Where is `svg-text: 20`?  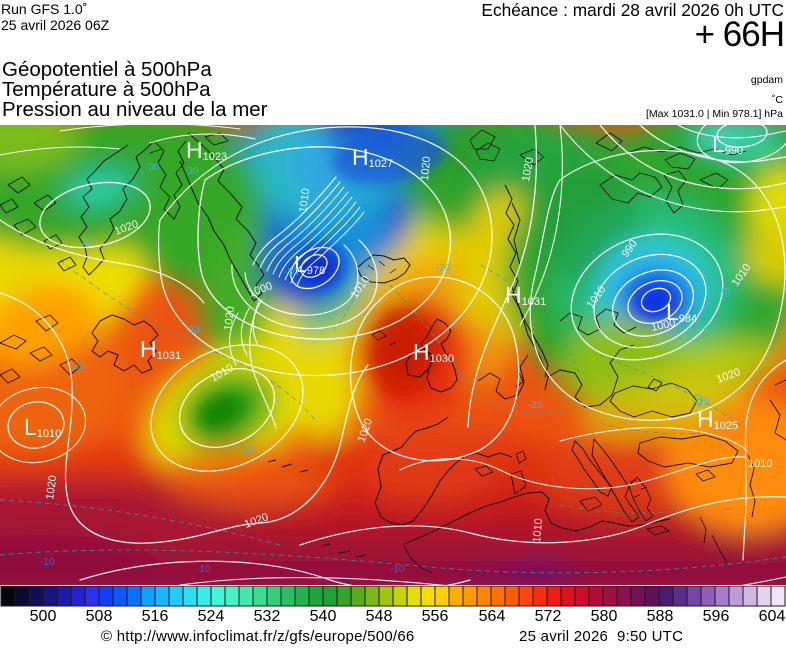
svg-text: 20 is located at coordinates (698, 400).